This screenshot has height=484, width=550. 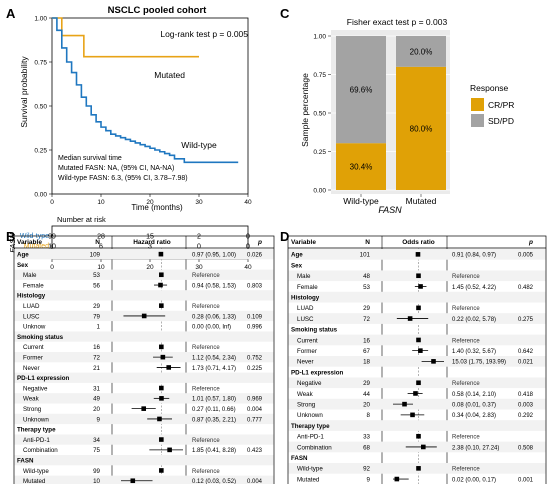 I want to click on forest-n-value: 79, so click(x=96, y=316).